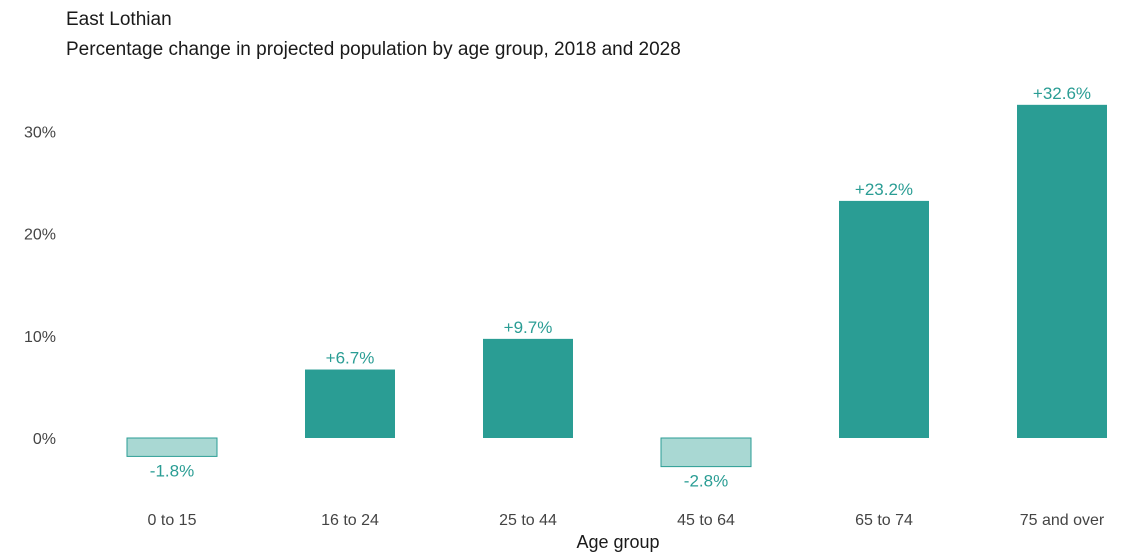 Image resolution: width=1125 pixels, height=553 pixels. Describe the element at coordinates (350, 520) in the screenshot. I see `x-category-label: 16 to 24` at that location.